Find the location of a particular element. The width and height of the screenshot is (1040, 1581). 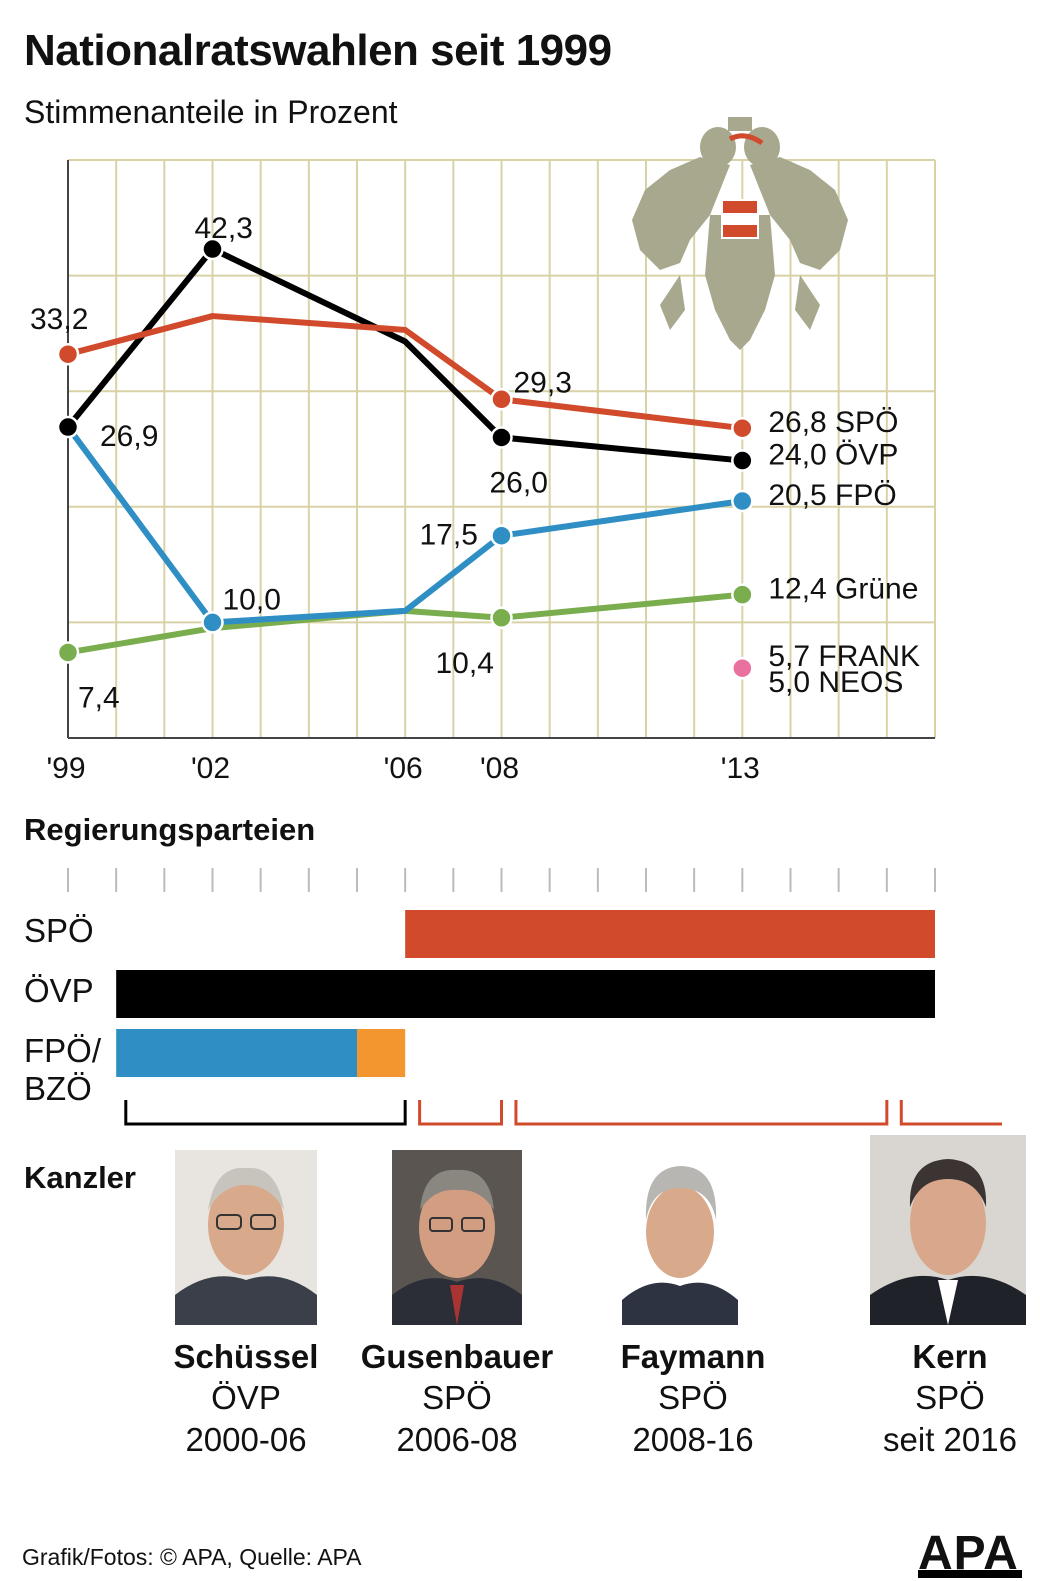

chancellor-period: 2000-06 is located at coordinates (246, 1439).